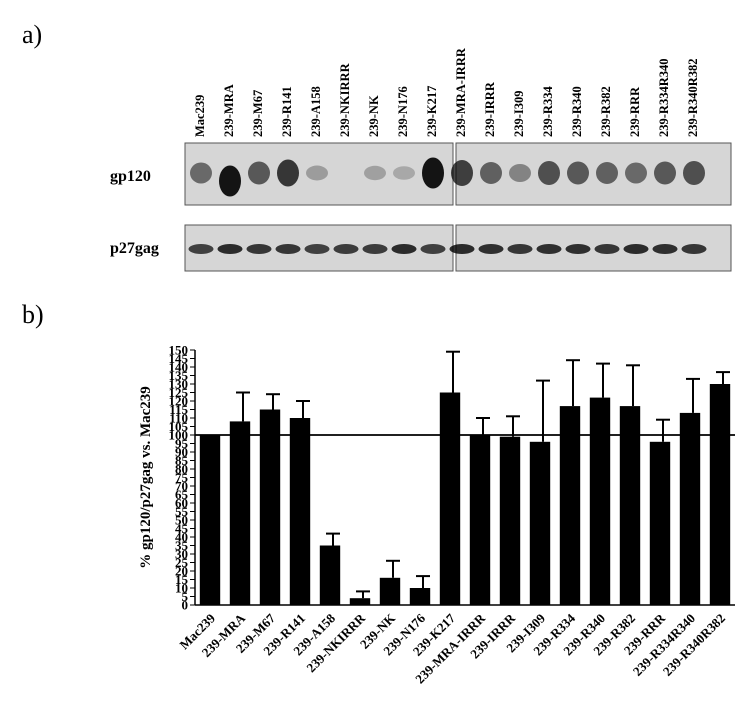  I want to click on y-tick-label: 85, so click(182, 460).